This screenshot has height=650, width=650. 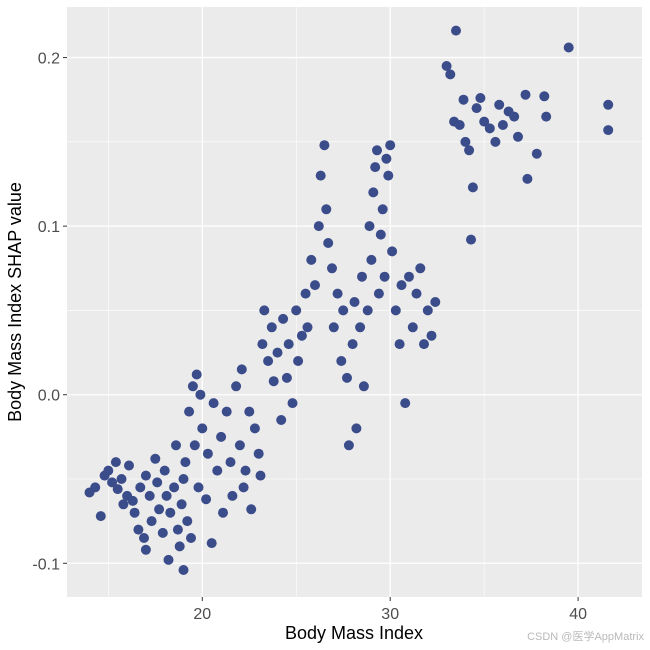 I want to click on y-tick-label: 0.2, so click(x=49, y=59).